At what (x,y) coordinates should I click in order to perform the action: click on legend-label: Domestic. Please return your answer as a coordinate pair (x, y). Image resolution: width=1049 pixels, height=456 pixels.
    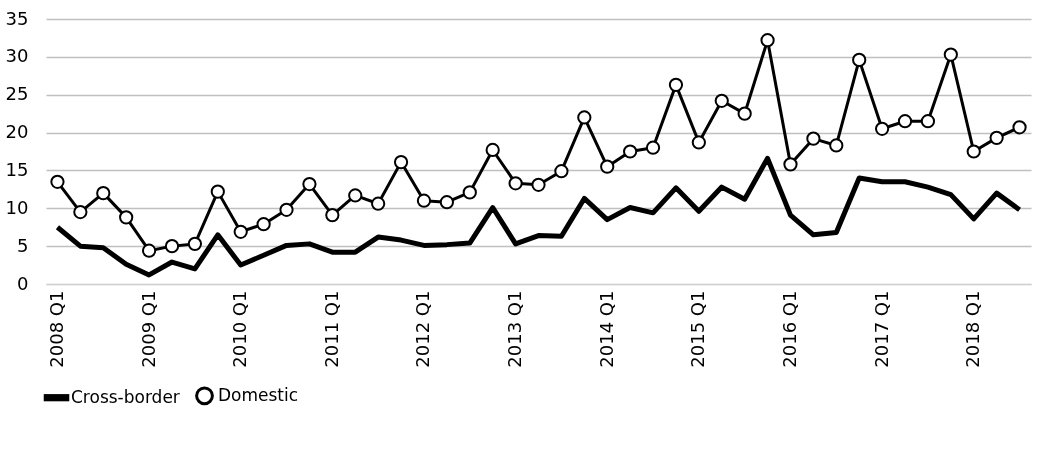
    Looking at the image, I should click on (258, 394).